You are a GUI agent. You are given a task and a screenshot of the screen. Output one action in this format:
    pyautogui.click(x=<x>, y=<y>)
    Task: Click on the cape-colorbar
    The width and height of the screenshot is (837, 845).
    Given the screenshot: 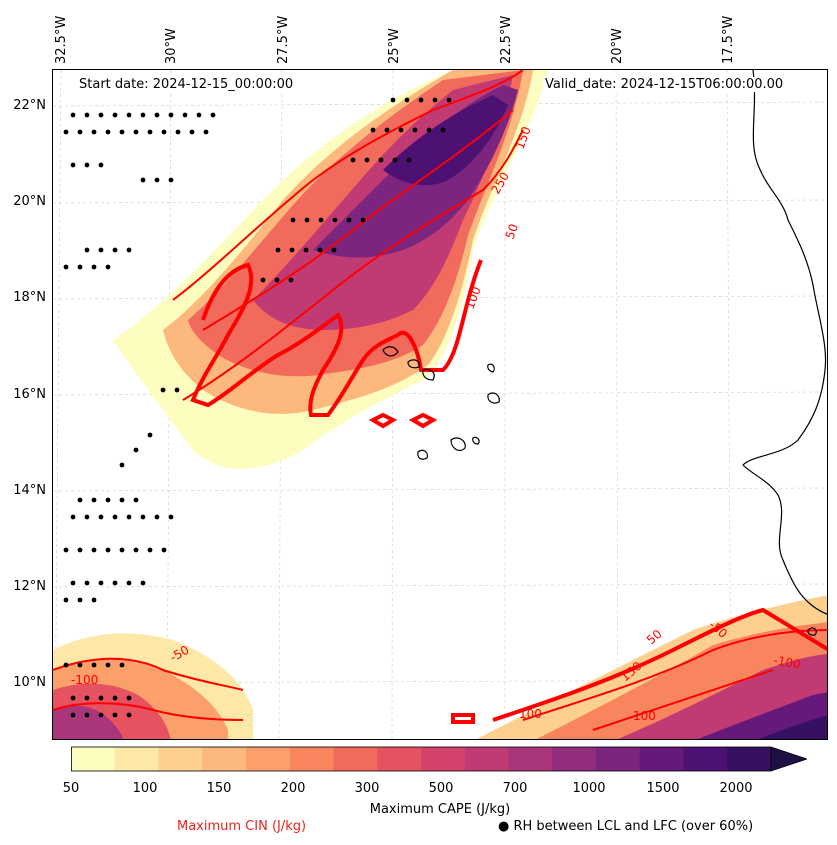 What is the action you would take?
    pyautogui.click(x=439, y=759)
    